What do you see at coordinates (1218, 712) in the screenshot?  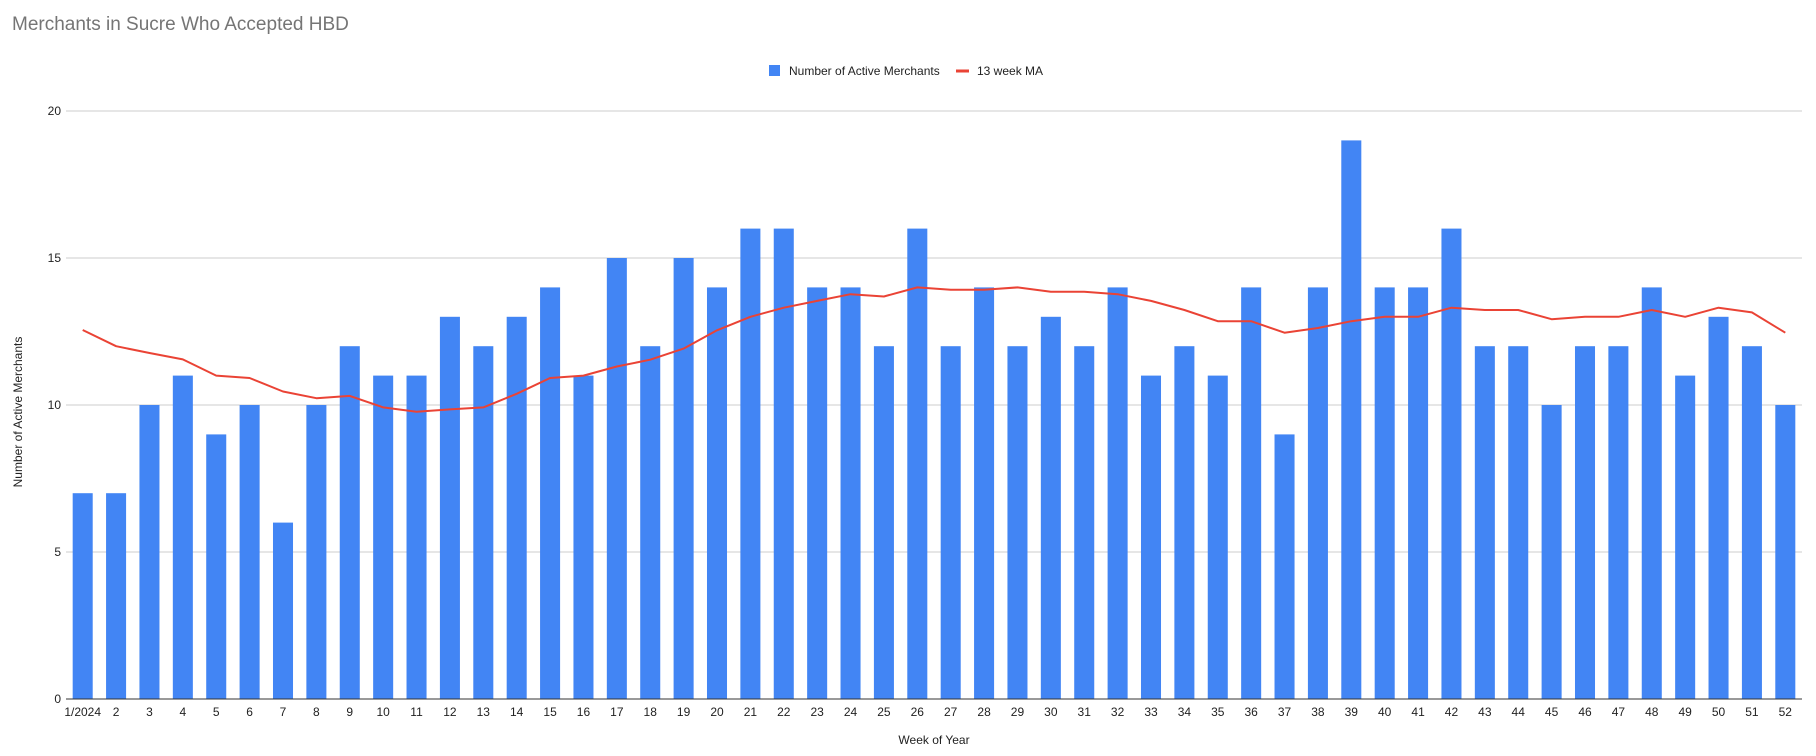 I see `x-tick-label: 35` at bounding box center [1218, 712].